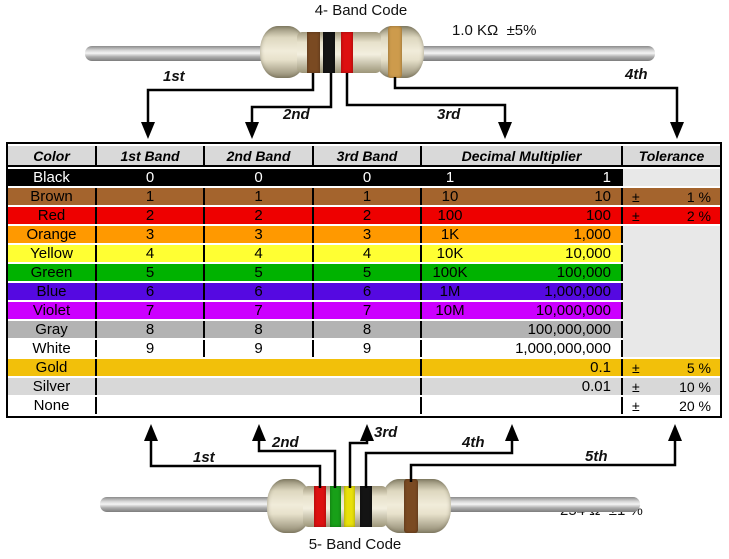  What do you see at coordinates (695, 405) in the screenshot?
I see `tolerance-value: 20 %` at bounding box center [695, 405].